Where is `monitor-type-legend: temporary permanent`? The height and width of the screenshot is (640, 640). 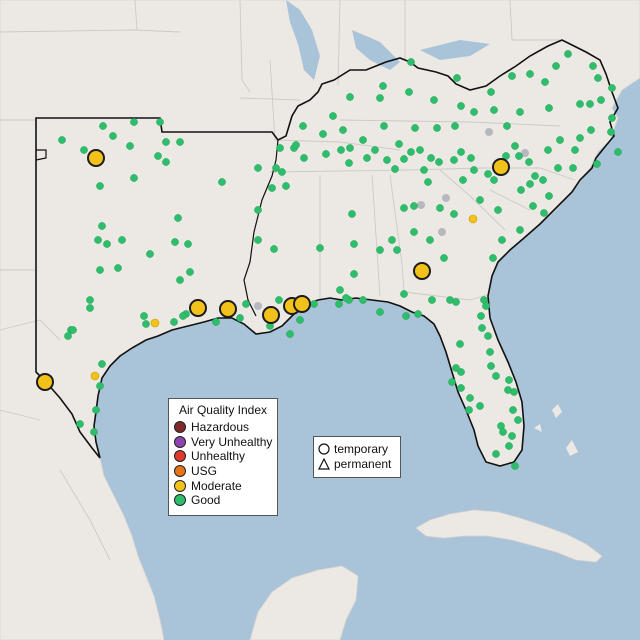
monitor-type-legend: temporary permanent is located at coordinates (357, 457).